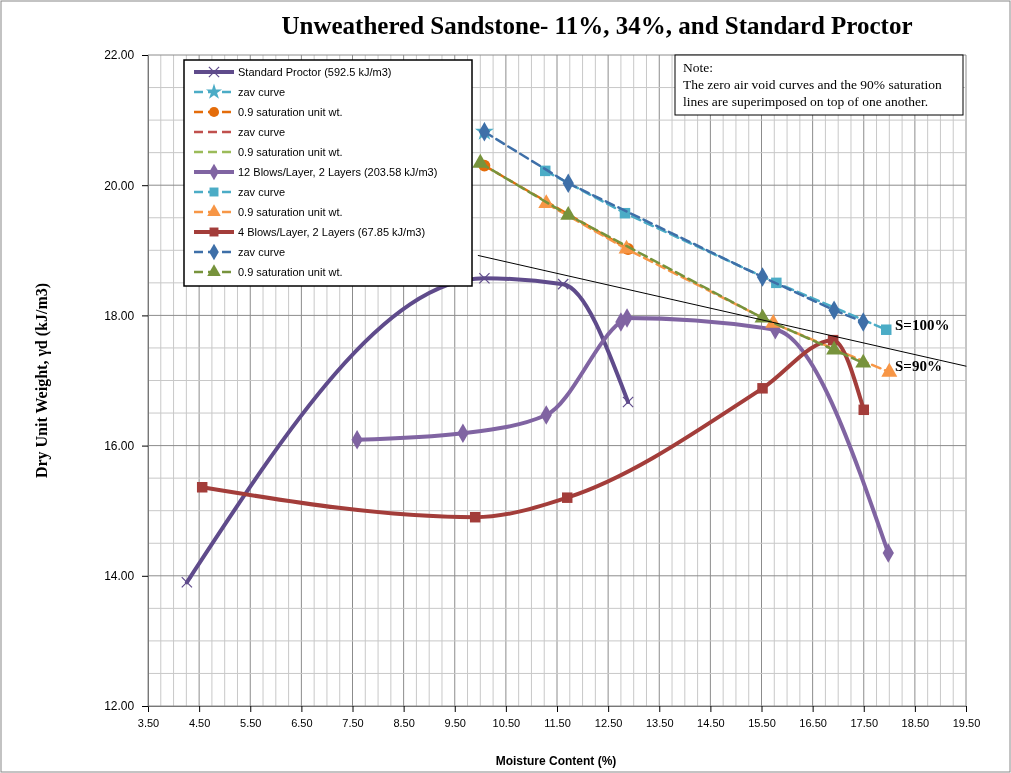 The image size is (1011, 773). I want to click on x-tick-label: 7.50, so click(353, 723).